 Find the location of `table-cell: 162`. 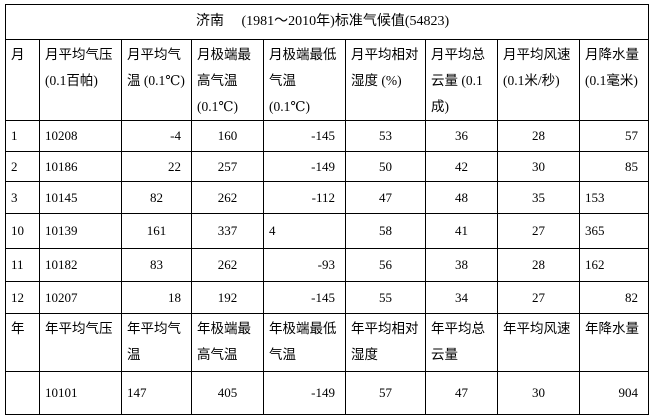

table-cell: 162 is located at coordinates (614, 265).